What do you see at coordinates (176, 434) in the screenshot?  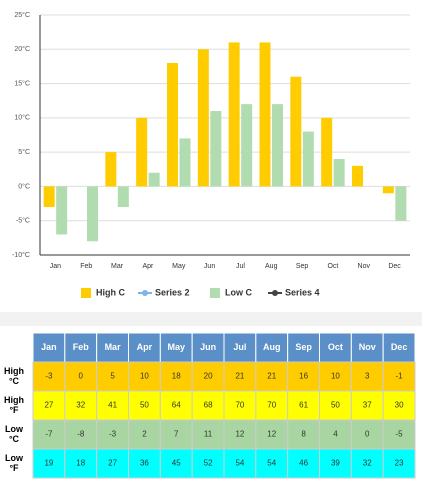 I see `cell-text: 7` at bounding box center [176, 434].